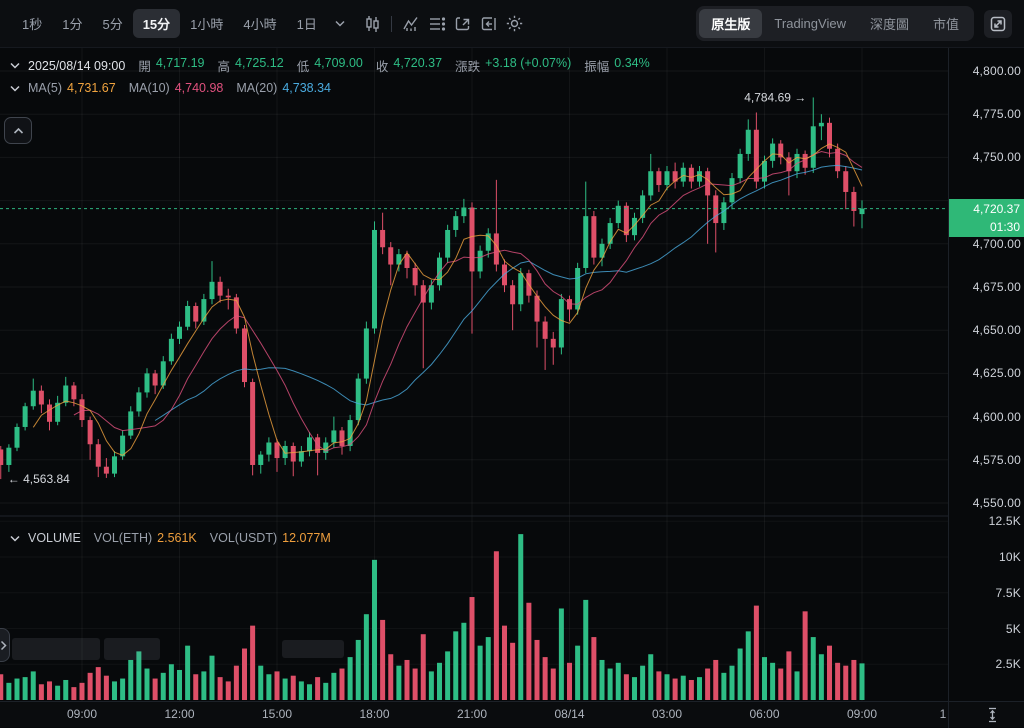  I want to click on candle-type-icon, so click(372, 24).